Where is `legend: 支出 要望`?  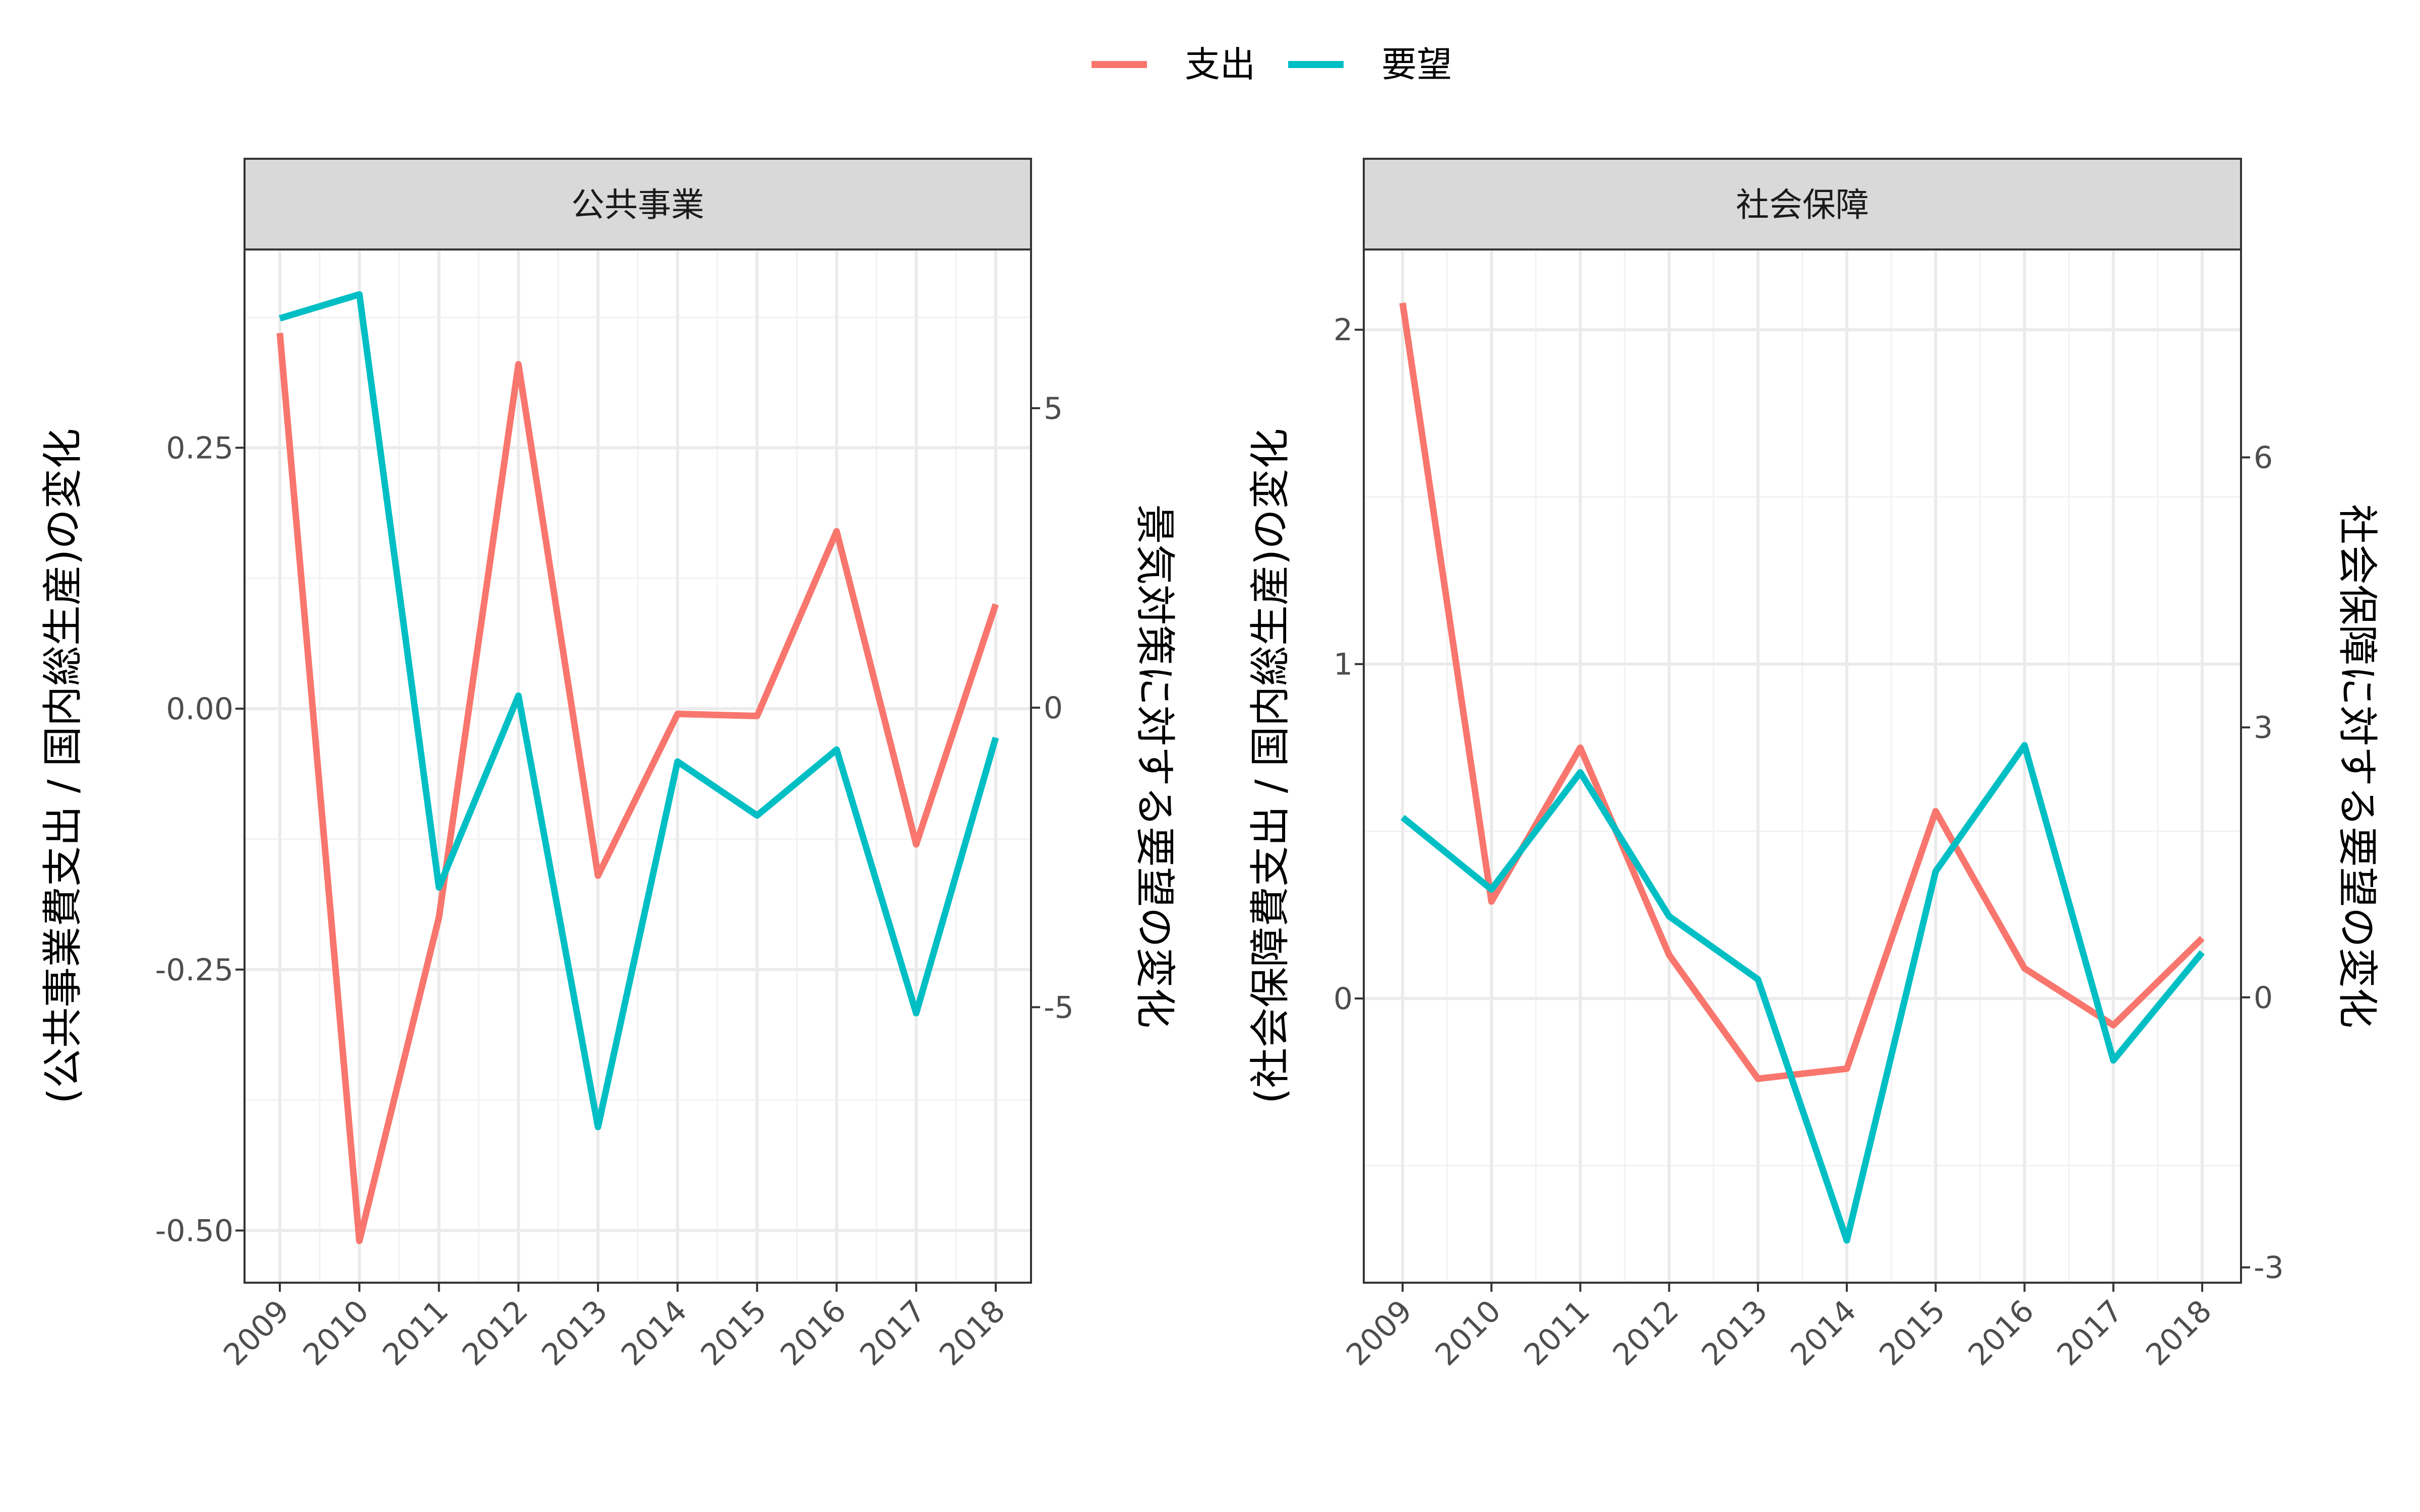
legend: 支出 要望 is located at coordinates (1272, 64).